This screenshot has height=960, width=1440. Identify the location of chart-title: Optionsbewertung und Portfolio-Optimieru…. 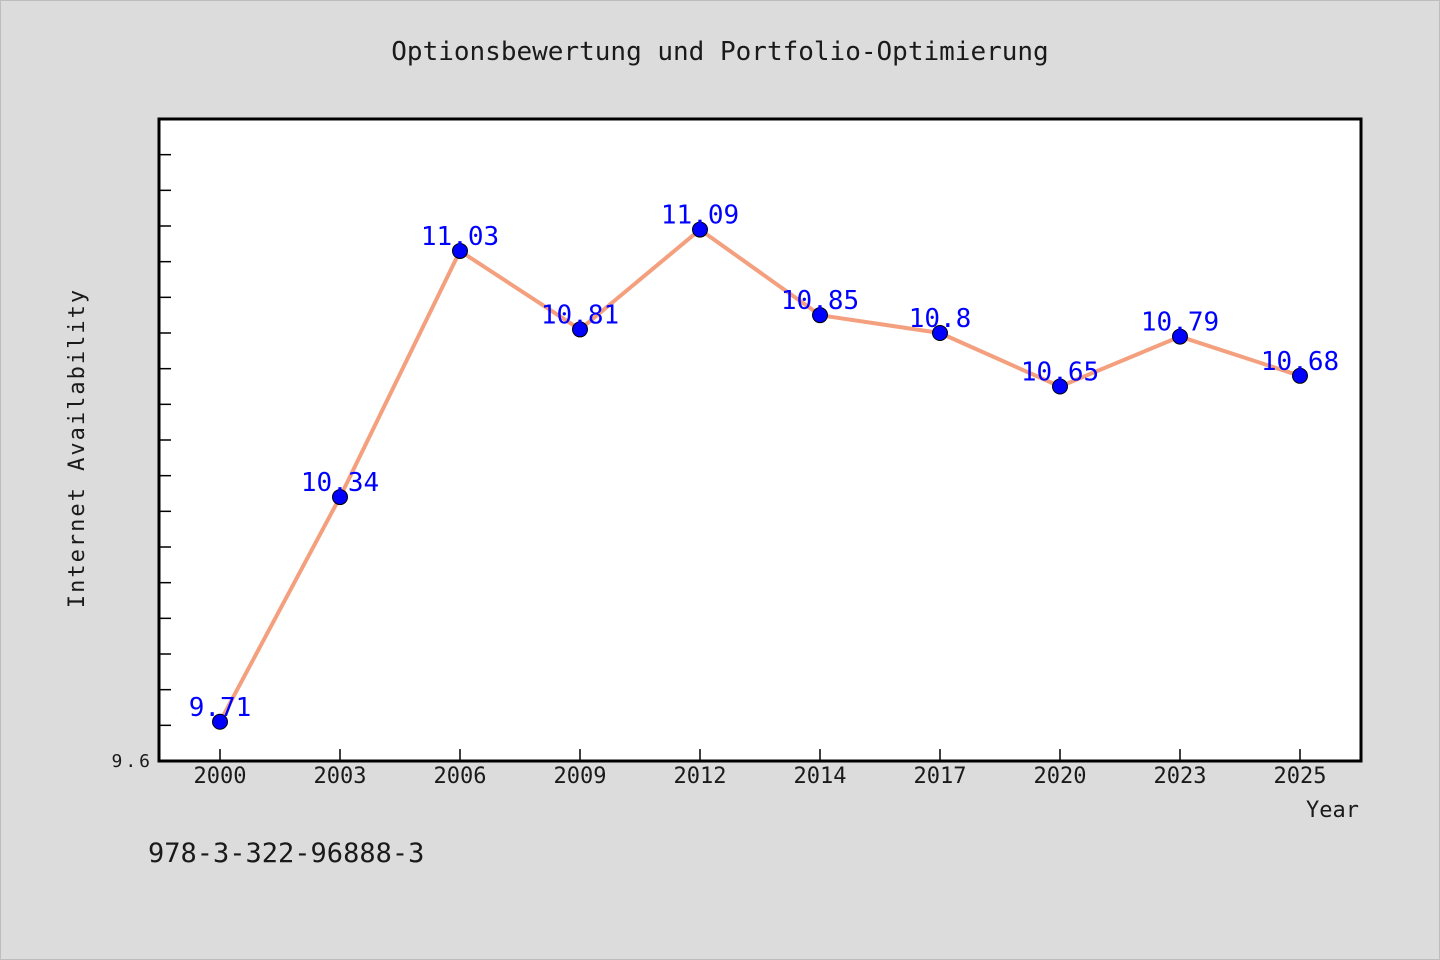
(719, 52).